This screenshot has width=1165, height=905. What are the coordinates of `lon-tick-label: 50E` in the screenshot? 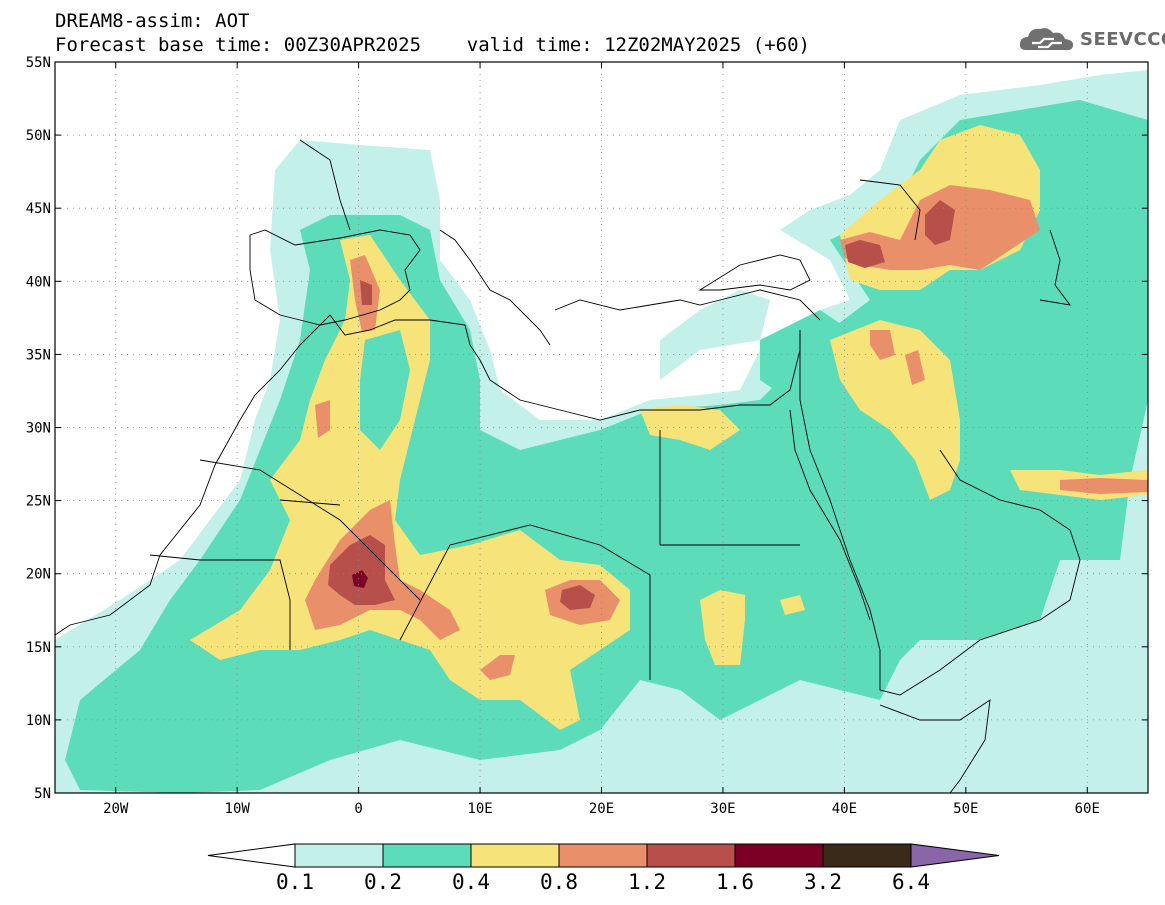 It's located at (965, 809).